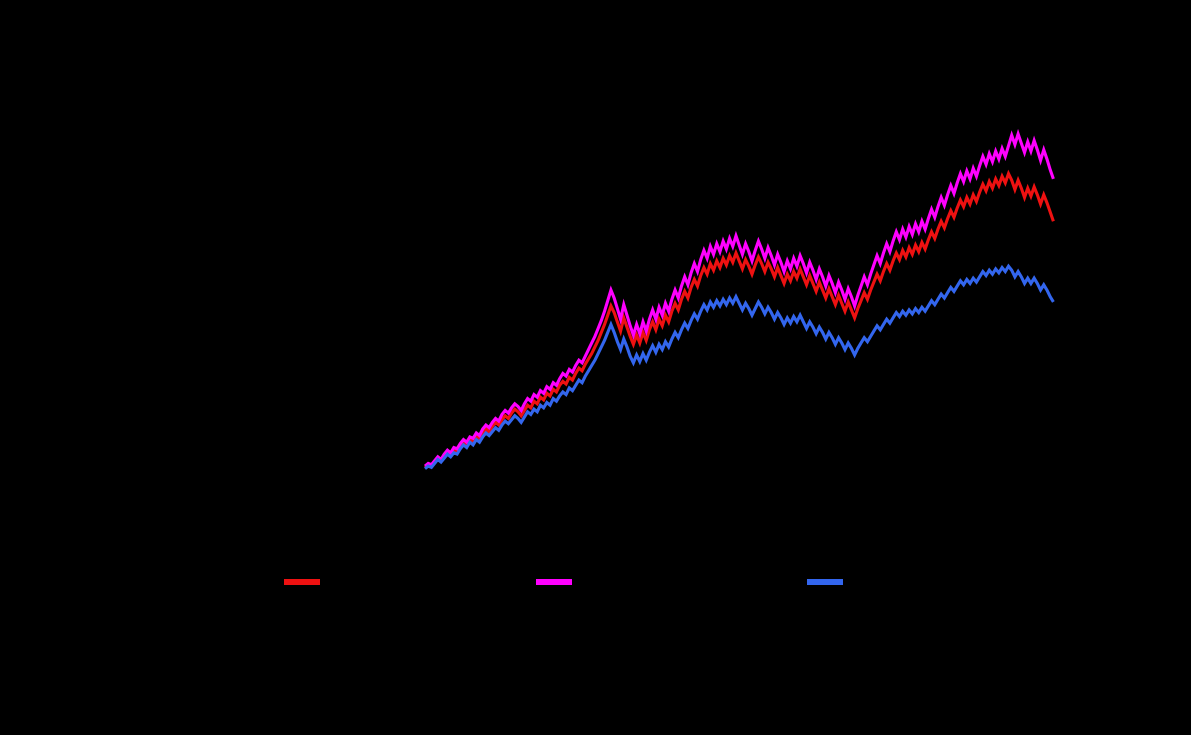 The width and height of the screenshot is (1191, 735). What do you see at coordinates (745, 488) in the screenshot?
I see `x-tick-label: 2018` at bounding box center [745, 488].